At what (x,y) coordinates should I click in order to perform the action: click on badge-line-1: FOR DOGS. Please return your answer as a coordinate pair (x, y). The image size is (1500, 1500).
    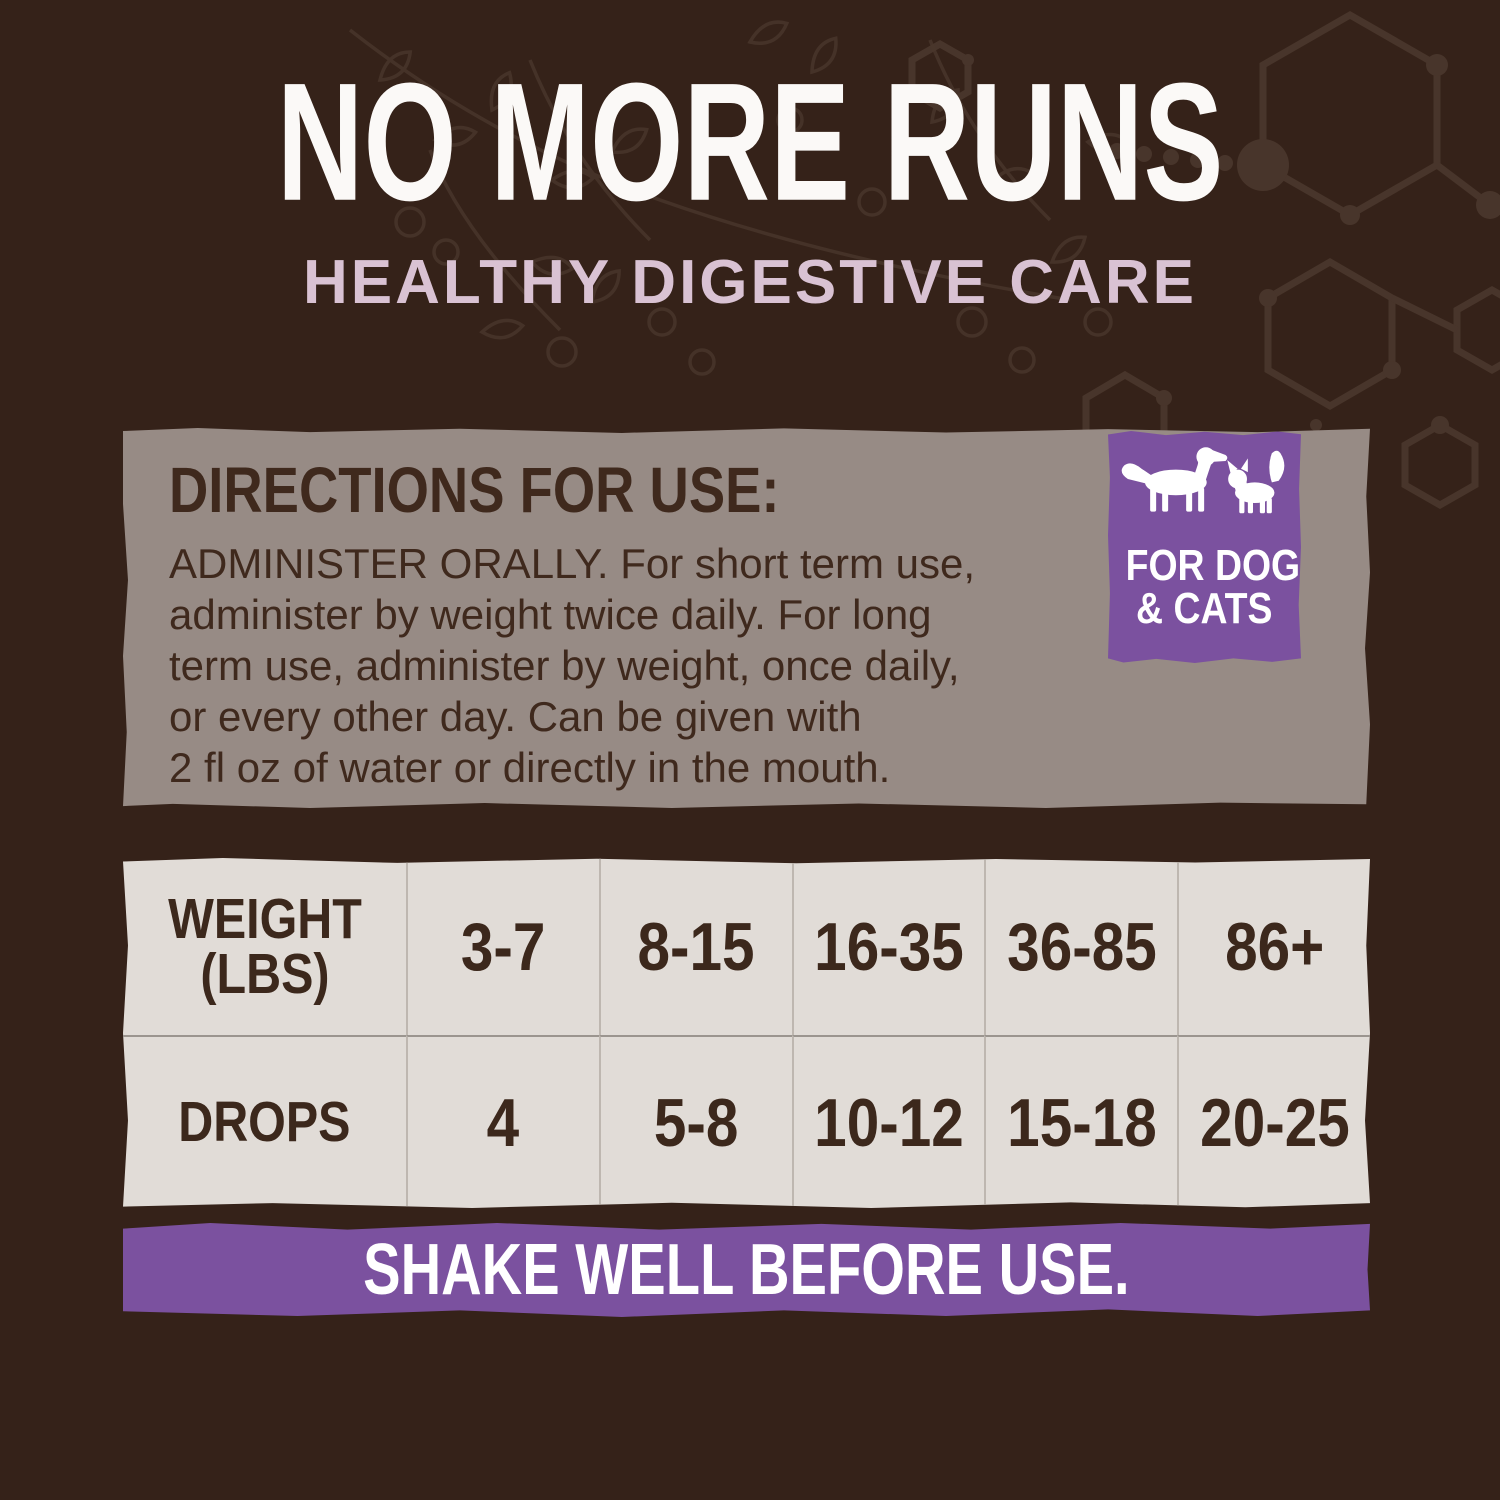
    Looking at the image, I should click on (1225, 565).